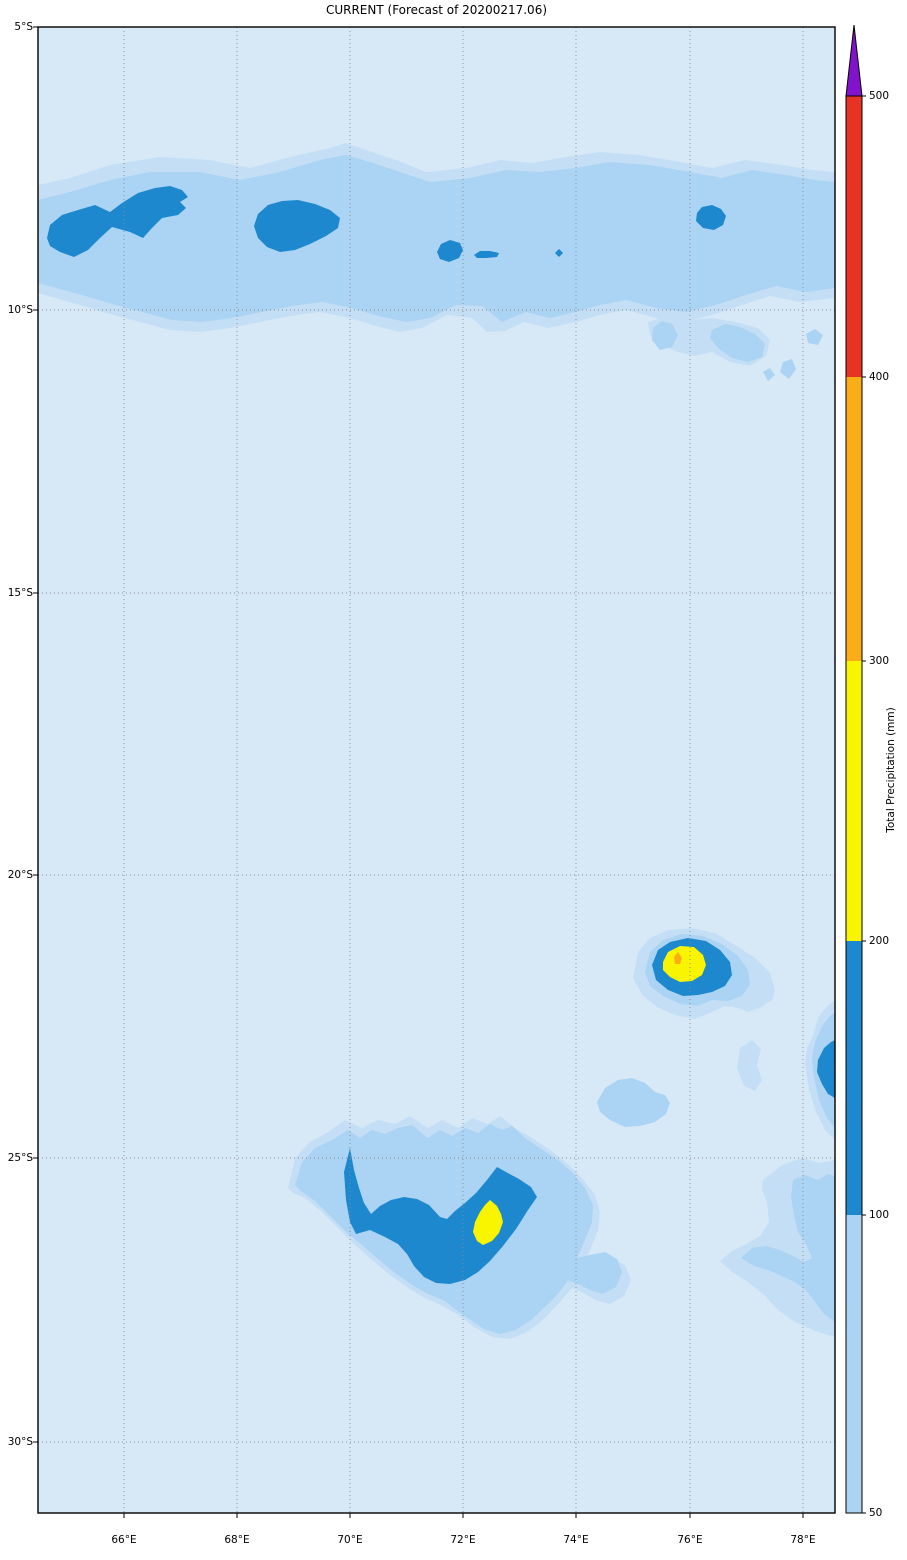  What do you see at coordinates (237, 1540) in the screenshot?
I see `x-tick-label: 68°E` at bounding box center [237, 1540].